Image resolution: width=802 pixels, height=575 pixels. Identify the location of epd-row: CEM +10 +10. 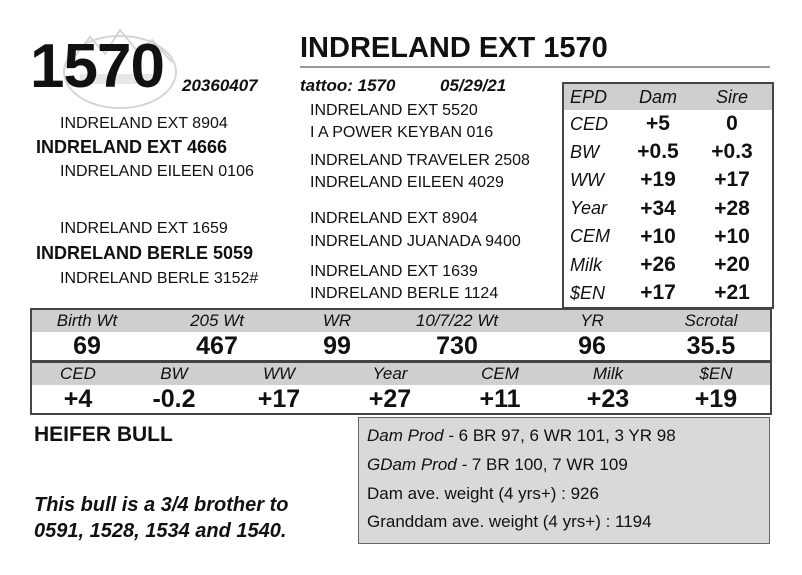
(668, 237).